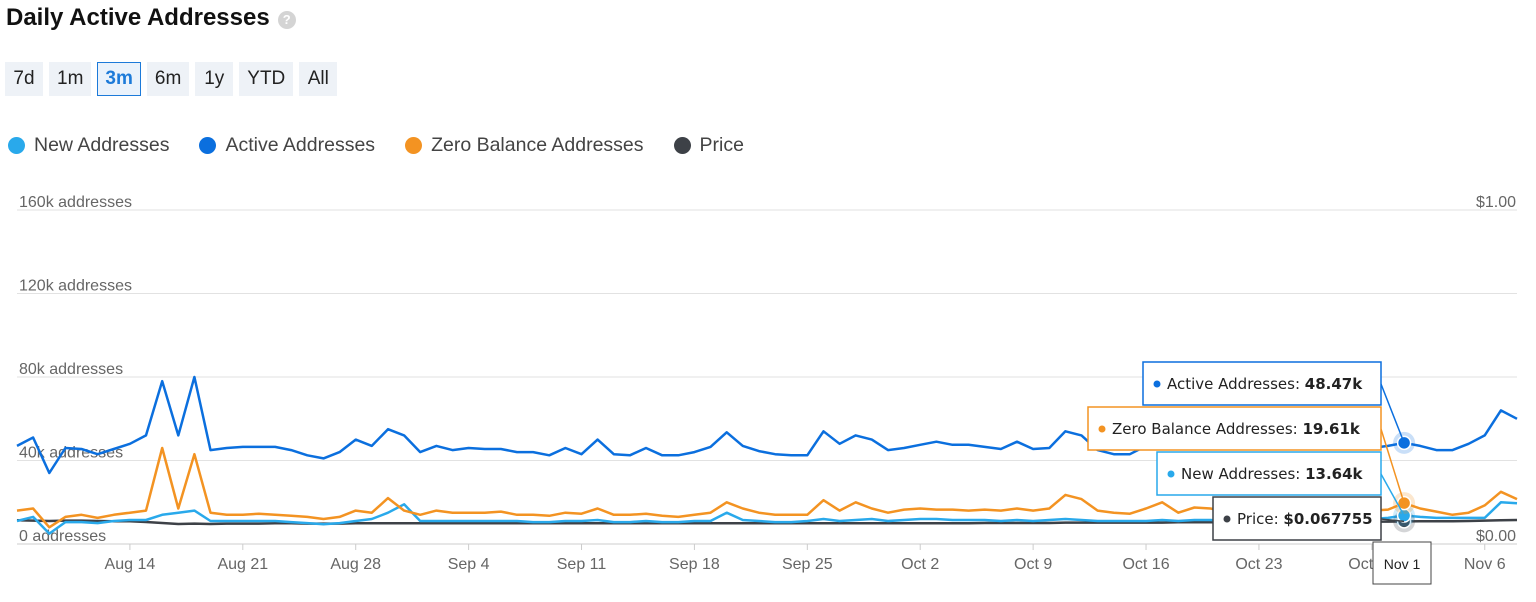 This screenshot has width=1536, height=602. What do you see at coordinates (355, 564) in the screenshot?
I see `x-tick-label: Aug 28` at bounding box center [355, 564].